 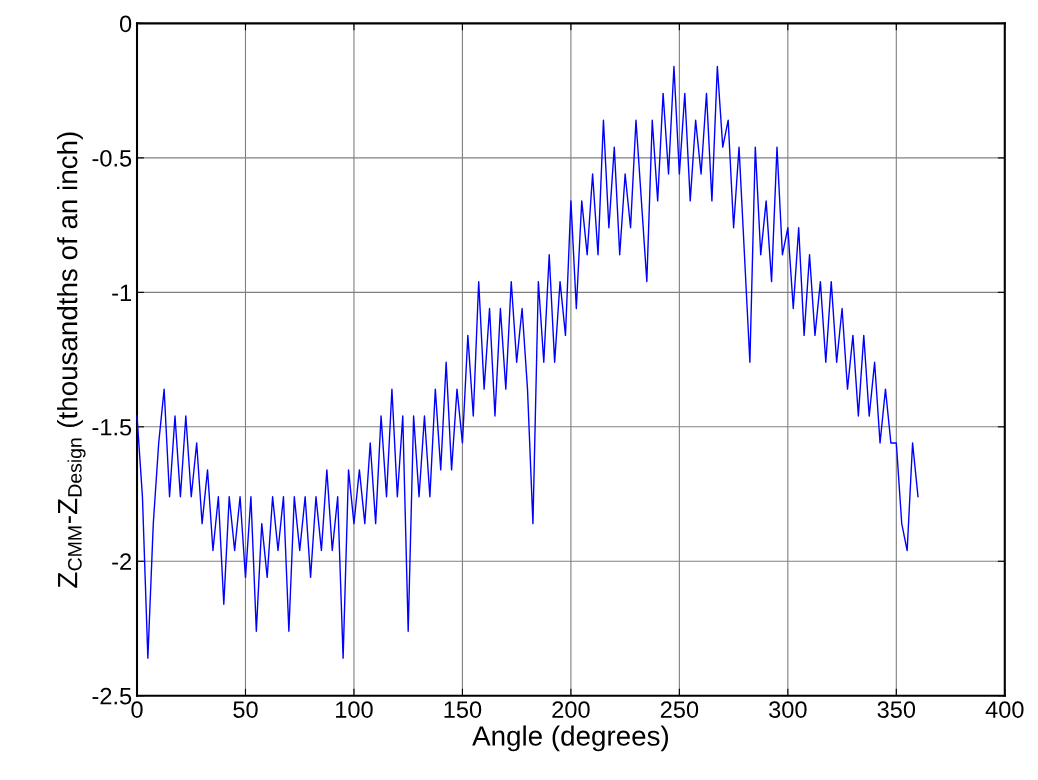 I want to click on x-tick-label: 400, so click(x=1004, y=709).